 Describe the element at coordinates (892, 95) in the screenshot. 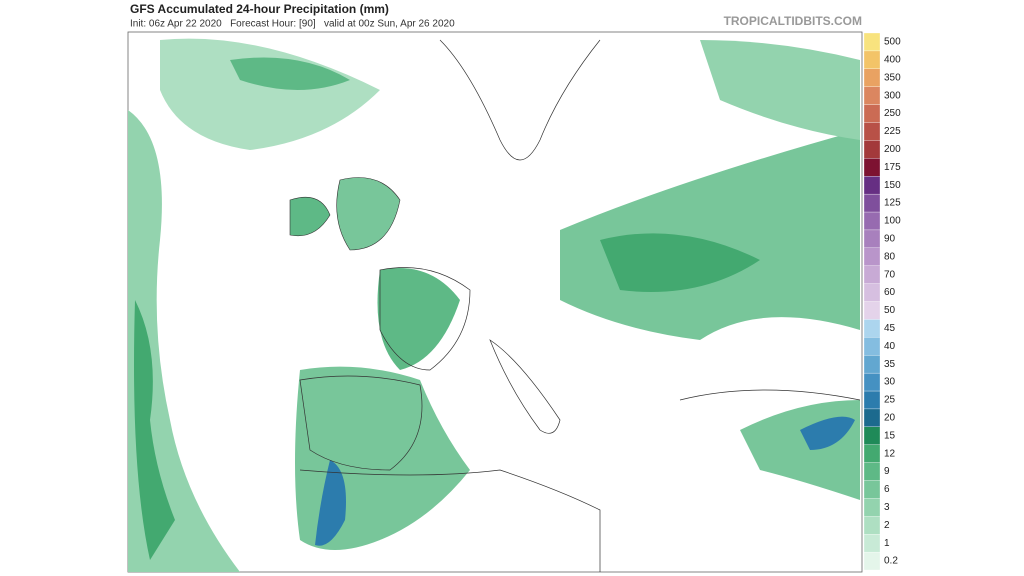

I see `colorbar-label: 300` at that location.